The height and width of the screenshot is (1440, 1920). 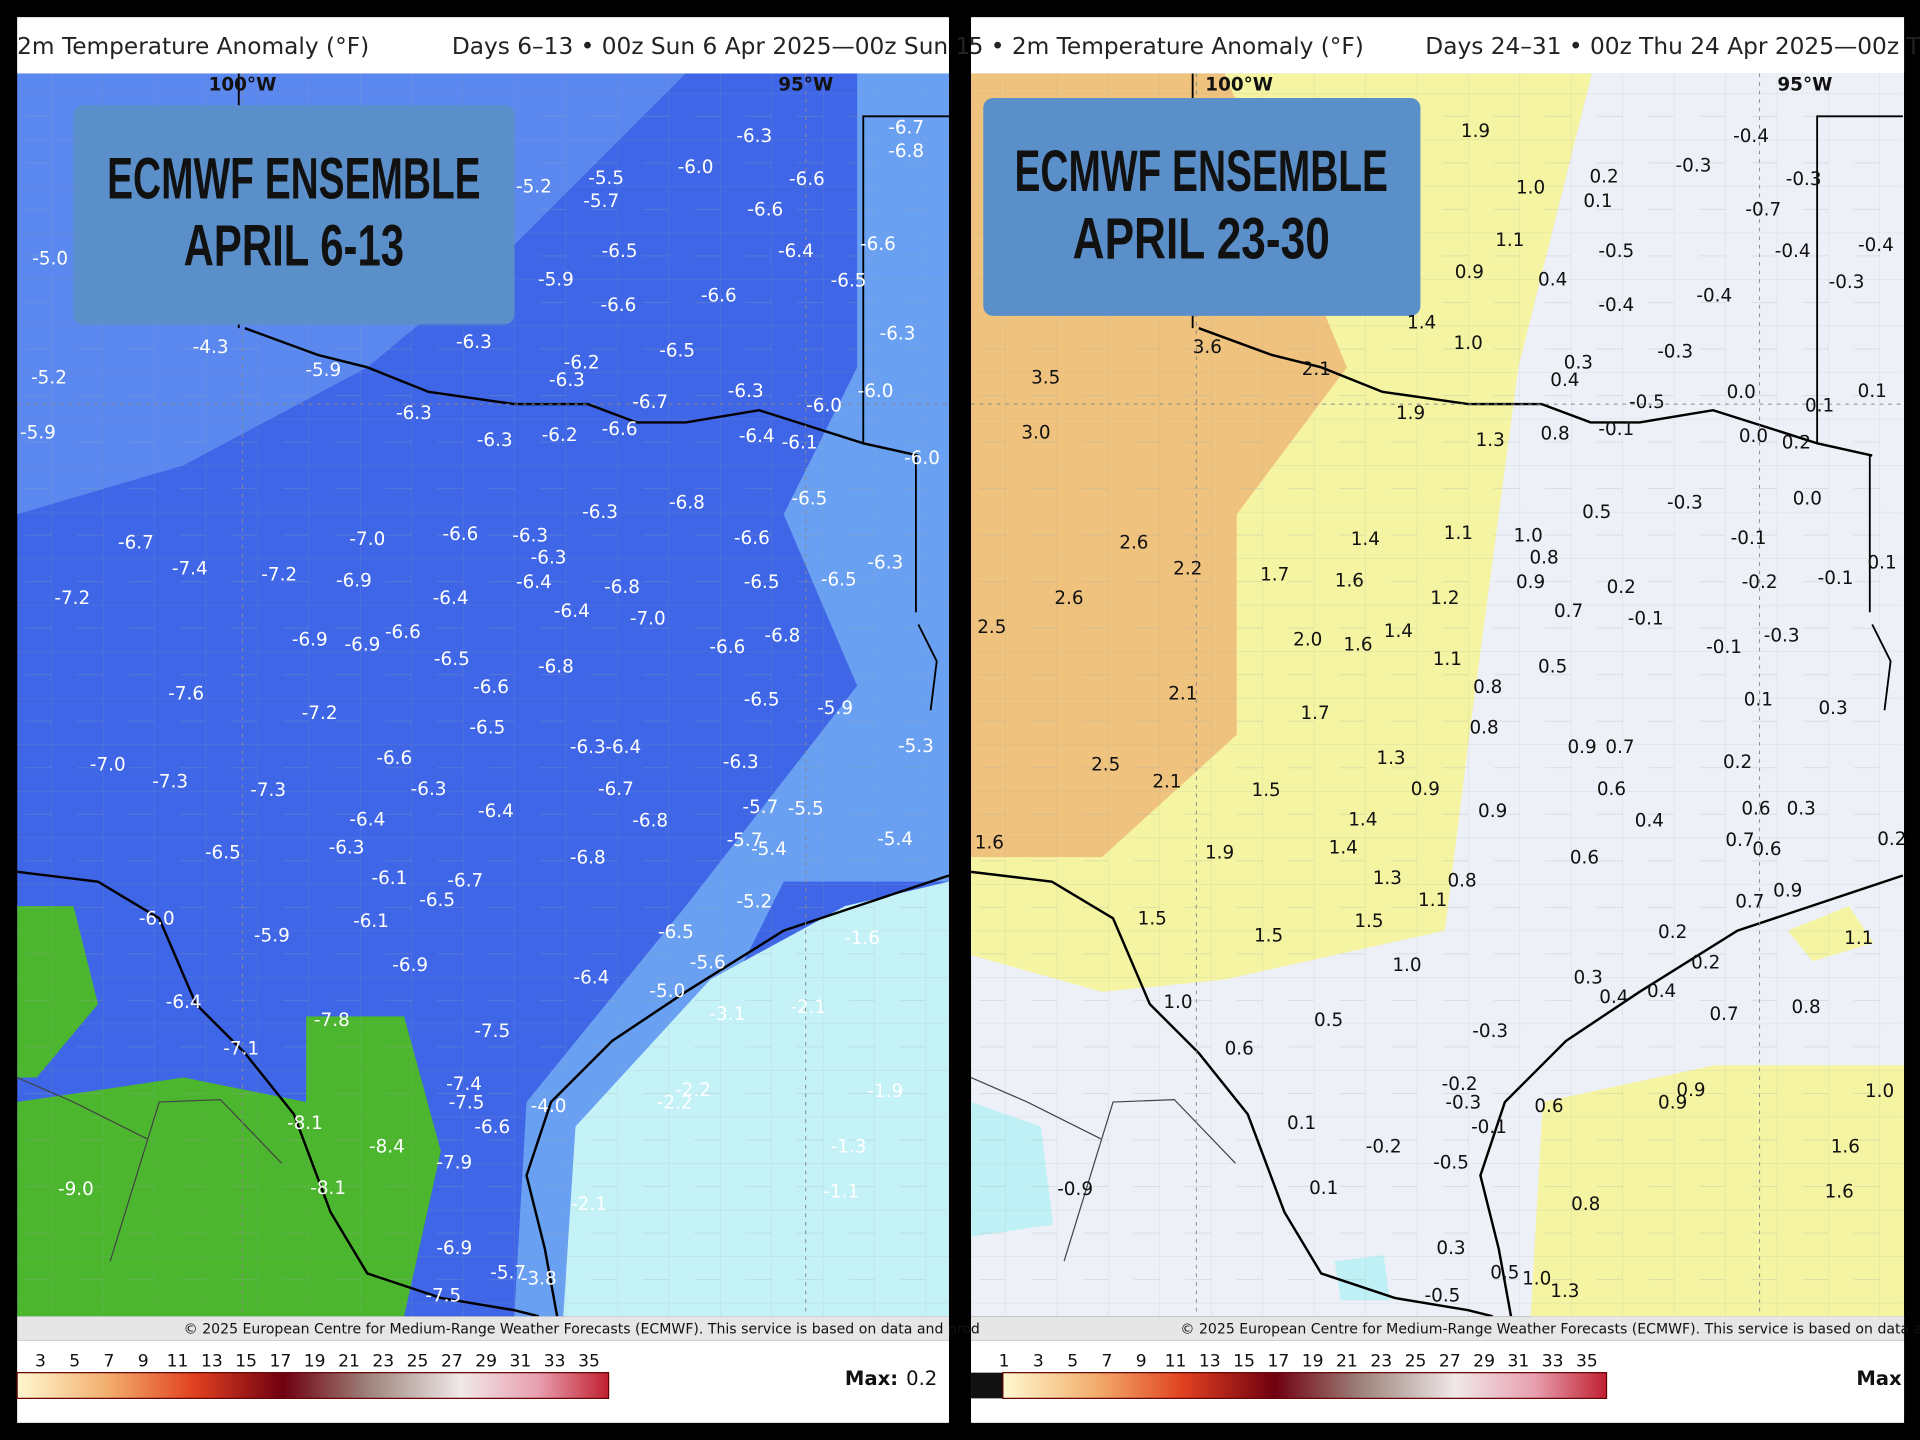 I want to click on anomaly-label: -1.1, so click(x=841, y=1192).